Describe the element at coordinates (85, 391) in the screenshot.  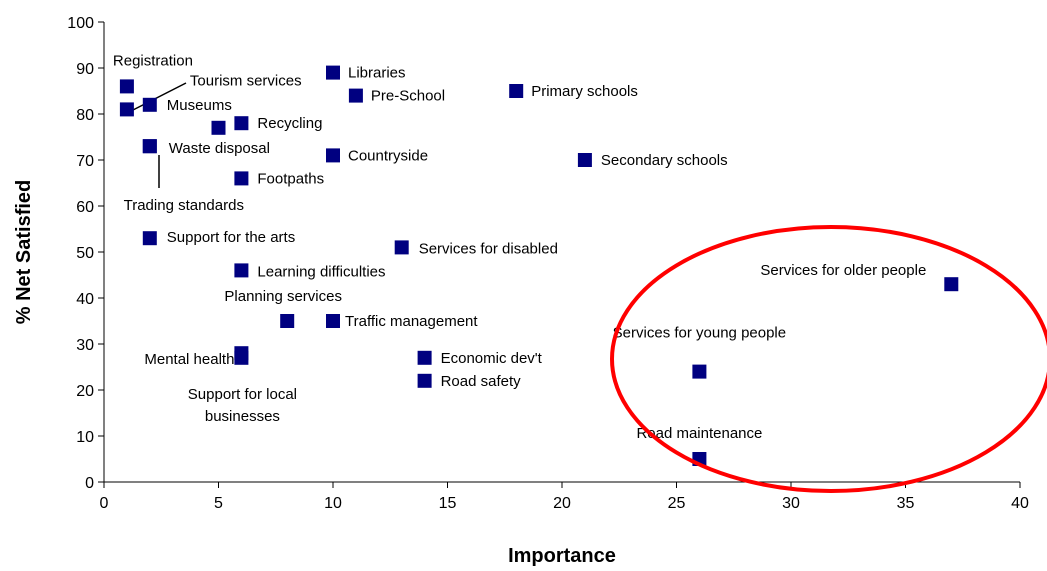
I see `y-tick-label: 20` at that location.